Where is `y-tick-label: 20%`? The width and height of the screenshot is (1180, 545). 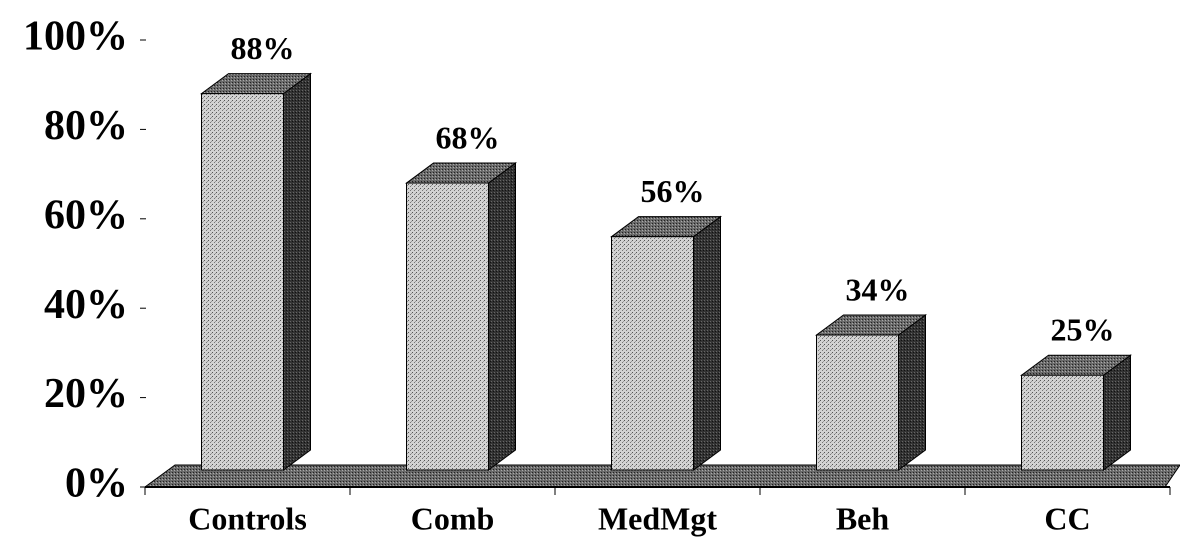
y-tick-label: 20% is located at coordinates (86, 394).